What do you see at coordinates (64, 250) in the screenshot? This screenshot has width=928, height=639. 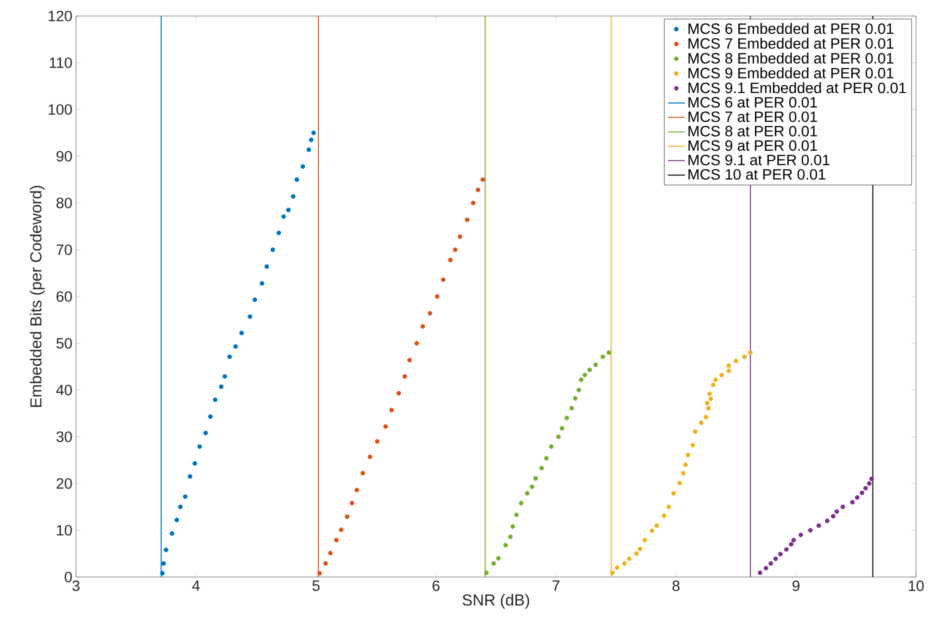 I see `y-tick-label: 70` at bounding box center [64, 250].